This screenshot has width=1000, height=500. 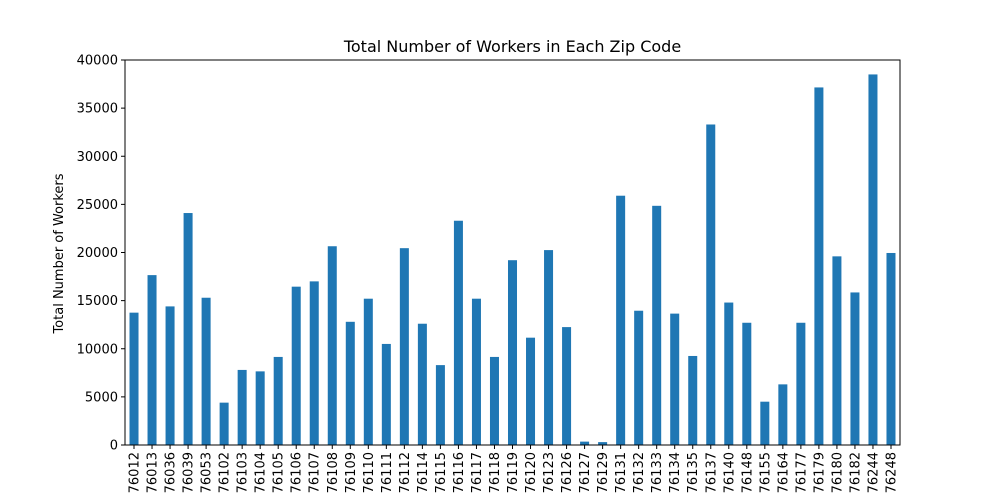 I want to click on x-tick-label-76155: 76155, so click(x=765, y=472).